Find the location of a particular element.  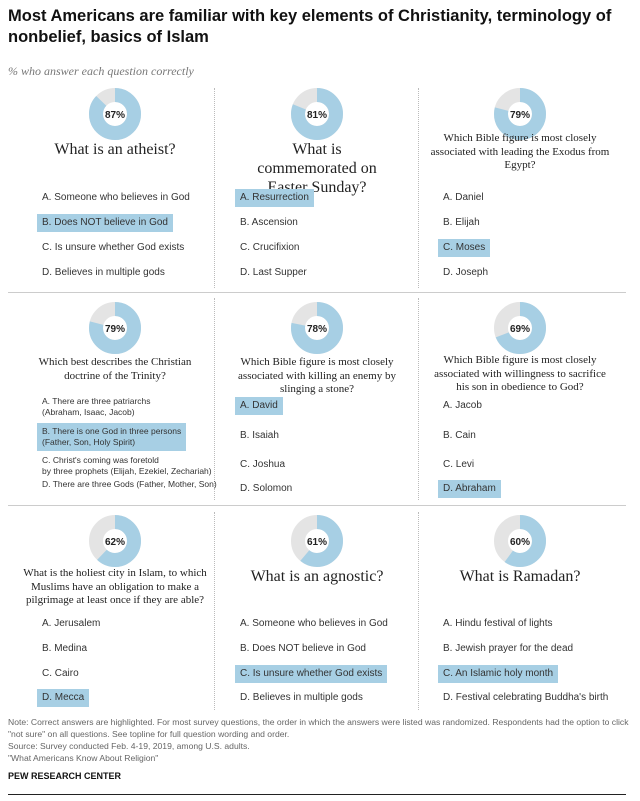

correct-answer: D. Mecca is located at coordinates (63, 698).